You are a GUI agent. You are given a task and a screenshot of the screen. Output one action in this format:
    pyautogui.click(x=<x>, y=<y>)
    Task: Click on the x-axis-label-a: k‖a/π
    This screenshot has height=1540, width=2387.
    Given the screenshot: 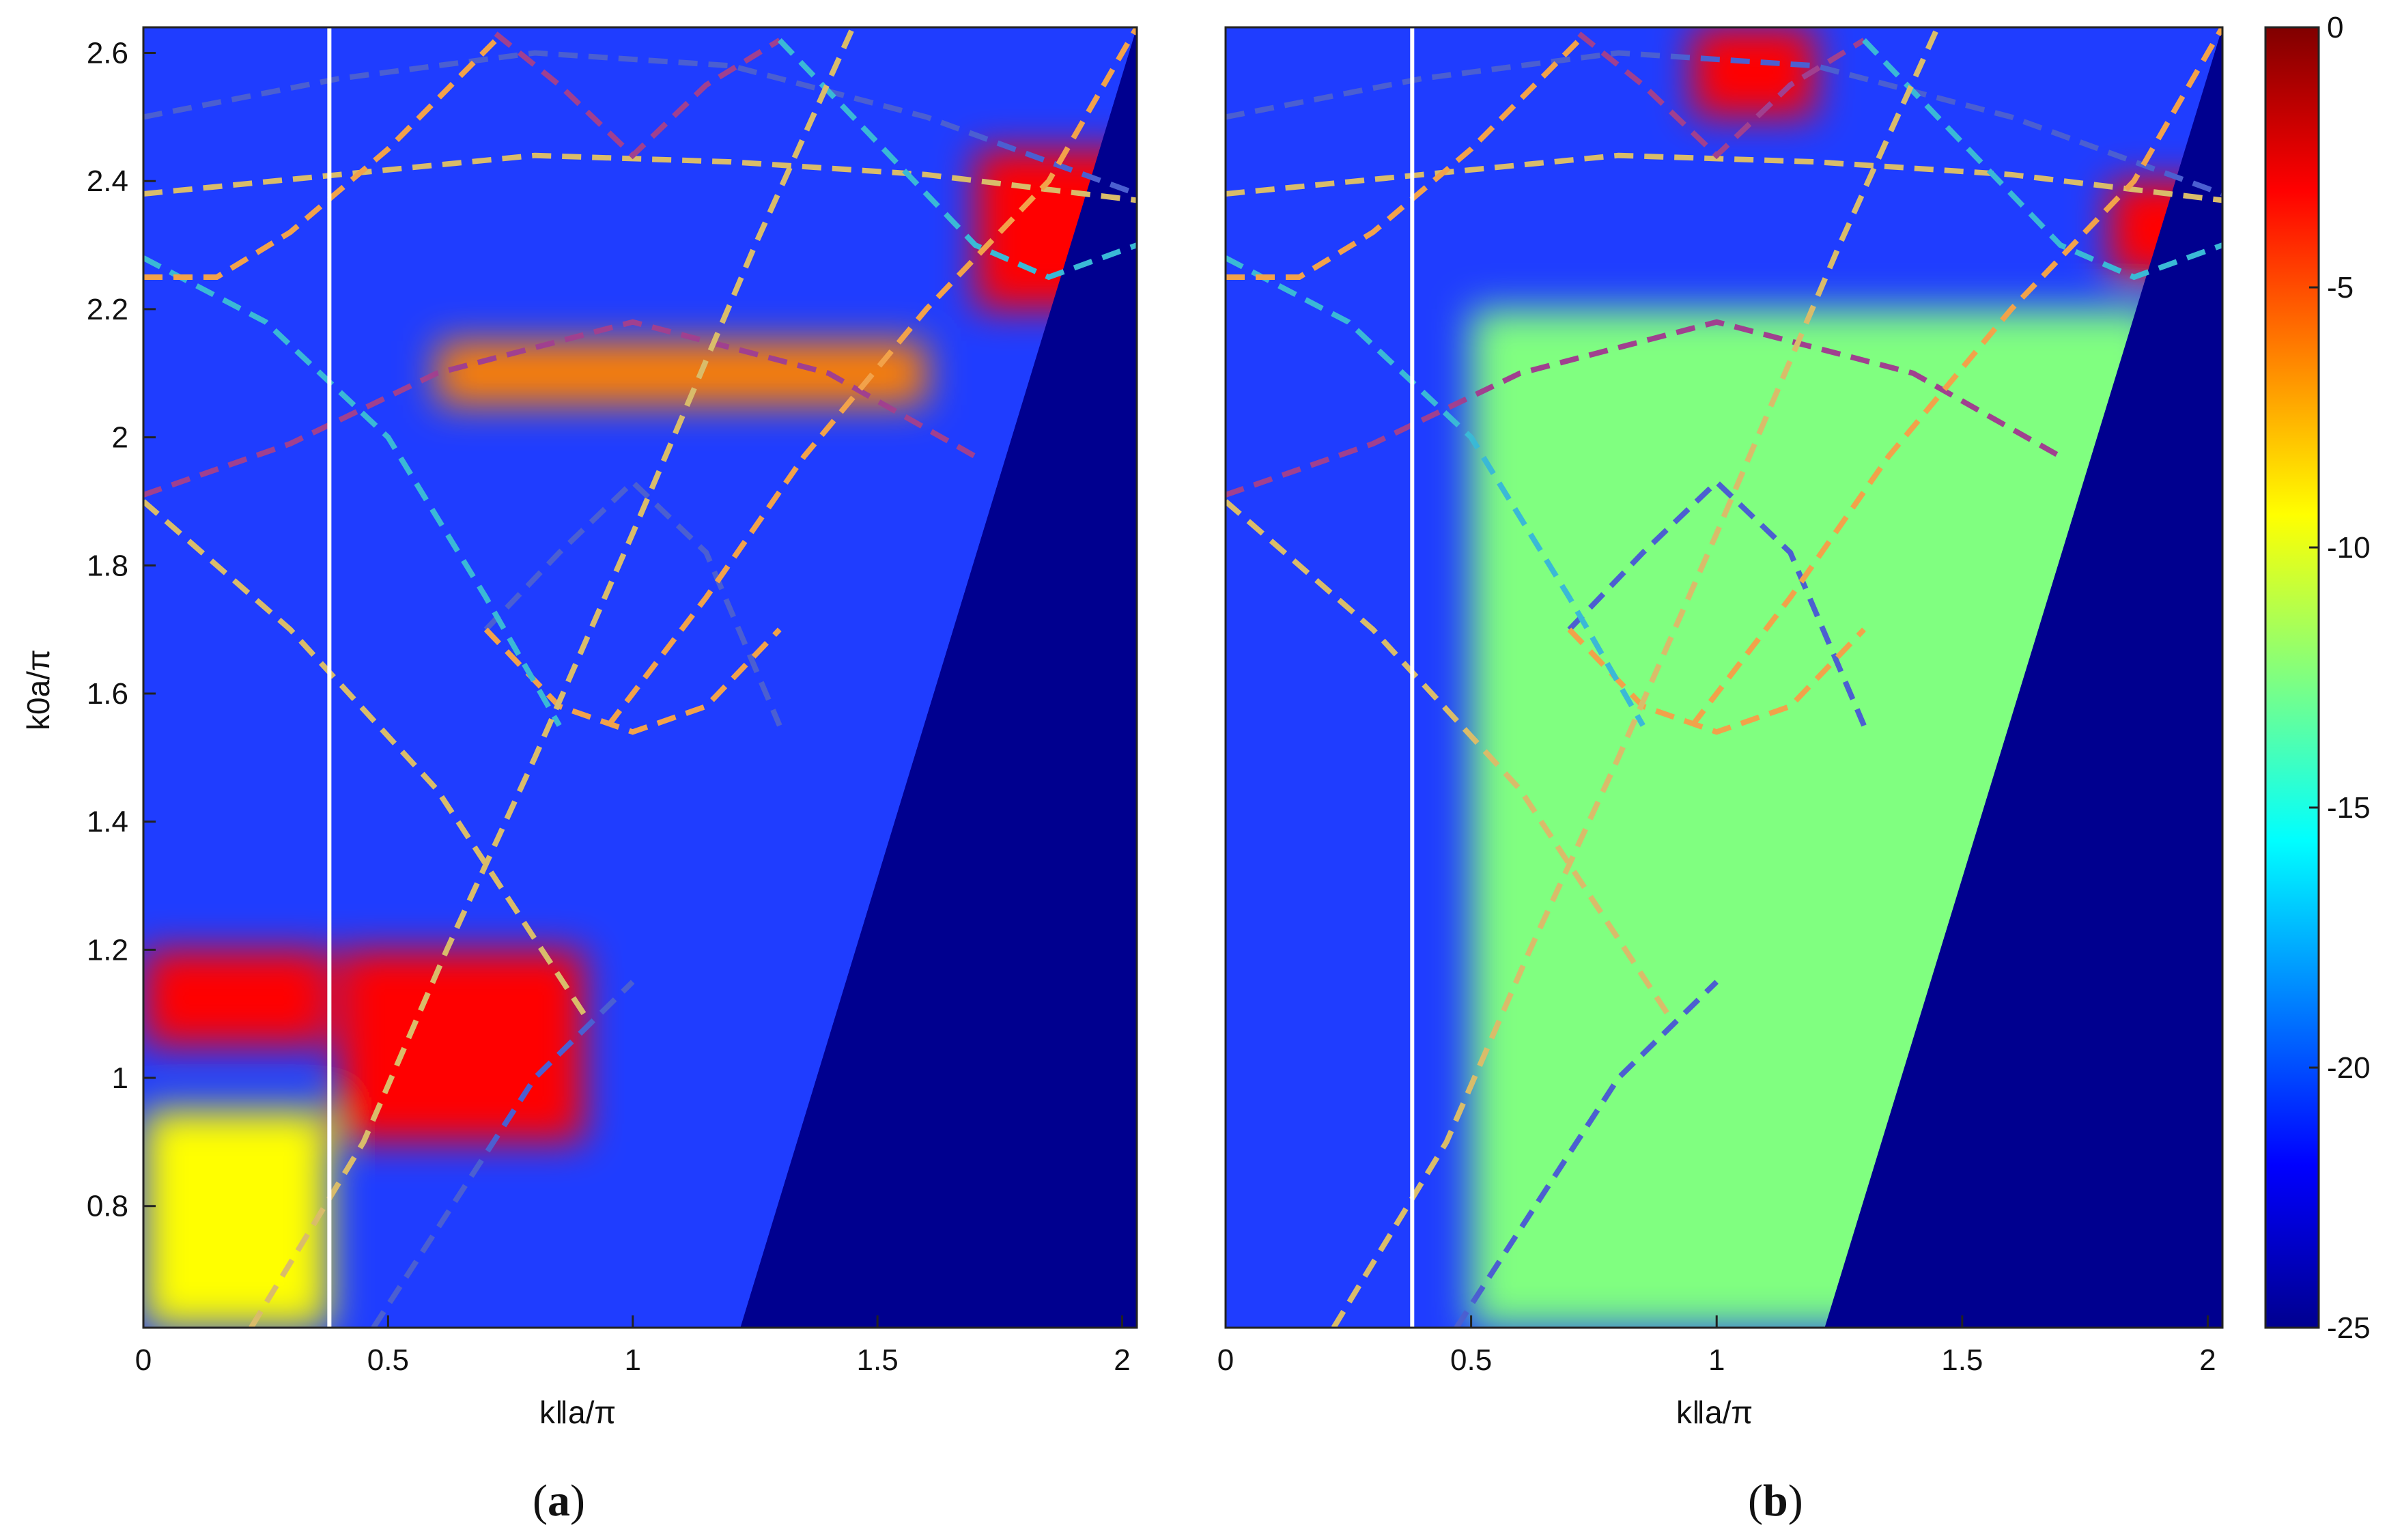 What is the action you would take?
    pyautogui.click(x=577, y=1412)
    